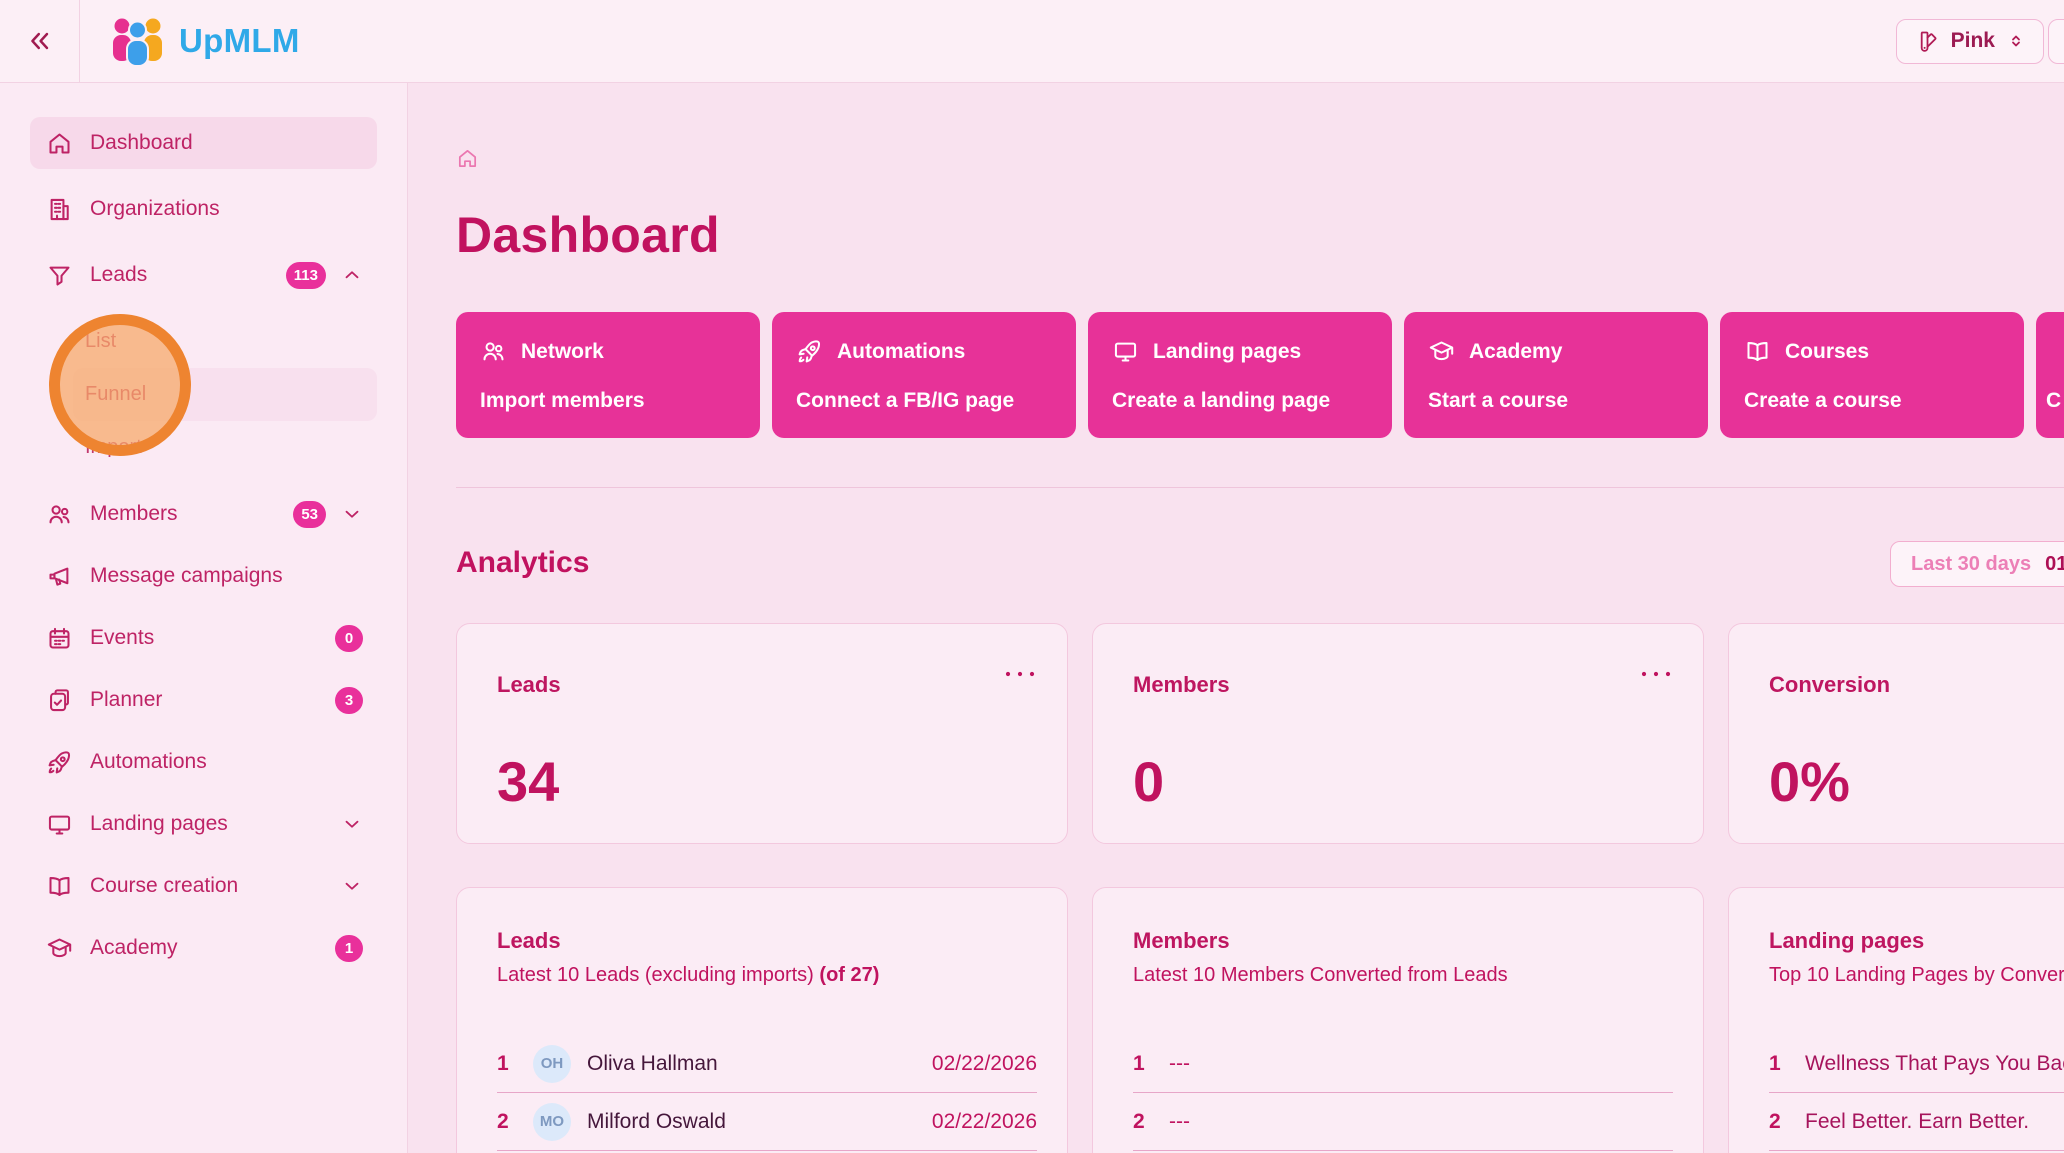  What do you see at coordinates (155, 208) in the screenshot?
I see `sidebar-item-label: Organizations` at bounding box center [155, 208].